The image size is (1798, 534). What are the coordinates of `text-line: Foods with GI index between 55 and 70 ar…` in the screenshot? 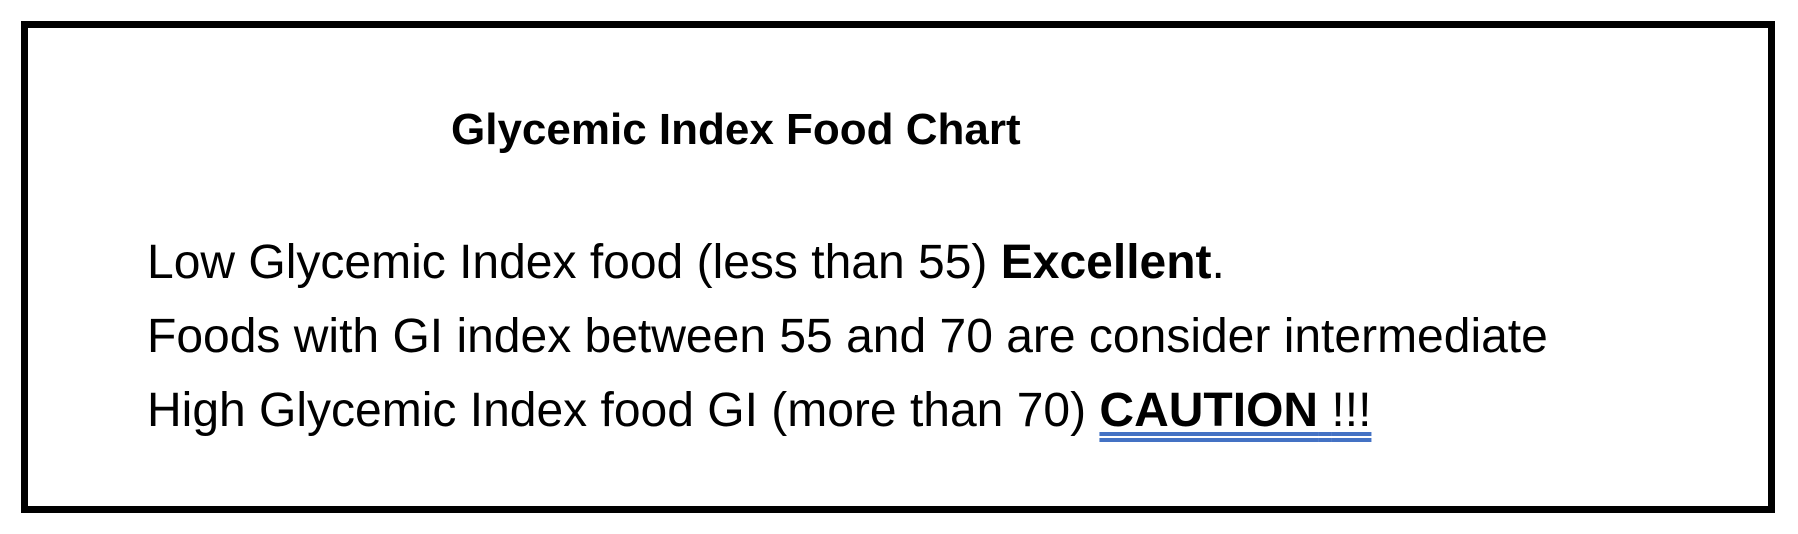 It's located at (847, 337).